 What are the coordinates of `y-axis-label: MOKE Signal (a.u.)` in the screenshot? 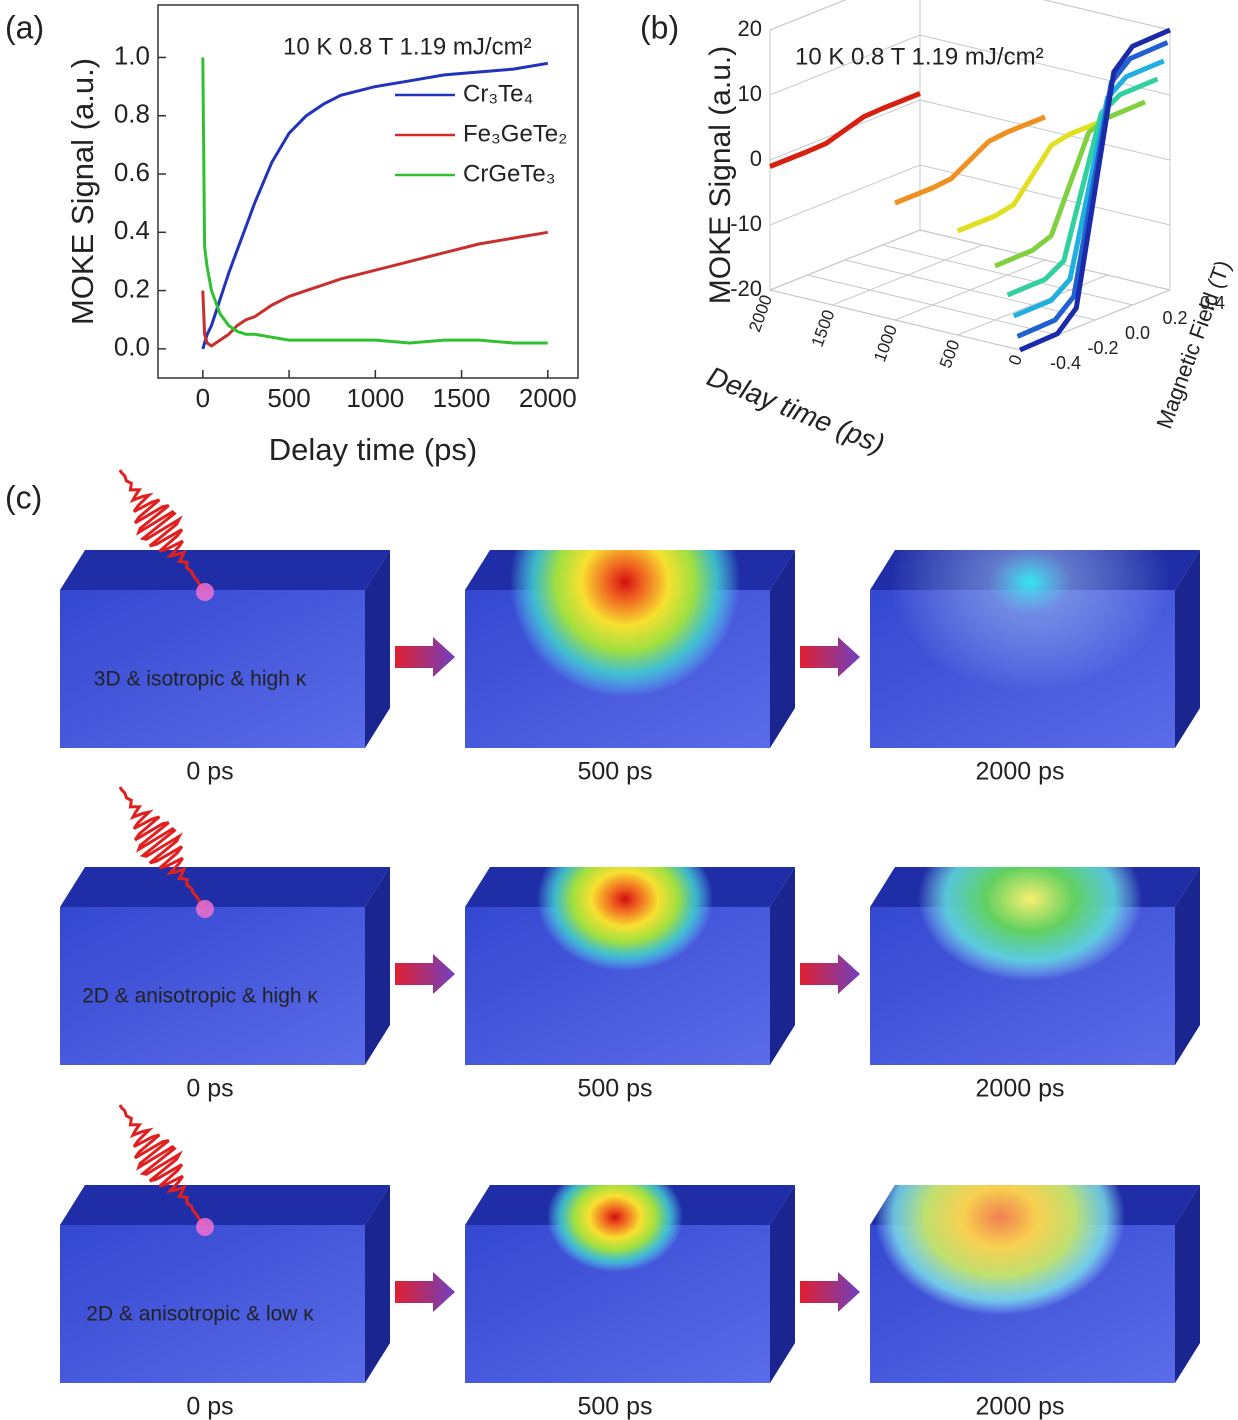 It's located at (82, 191).